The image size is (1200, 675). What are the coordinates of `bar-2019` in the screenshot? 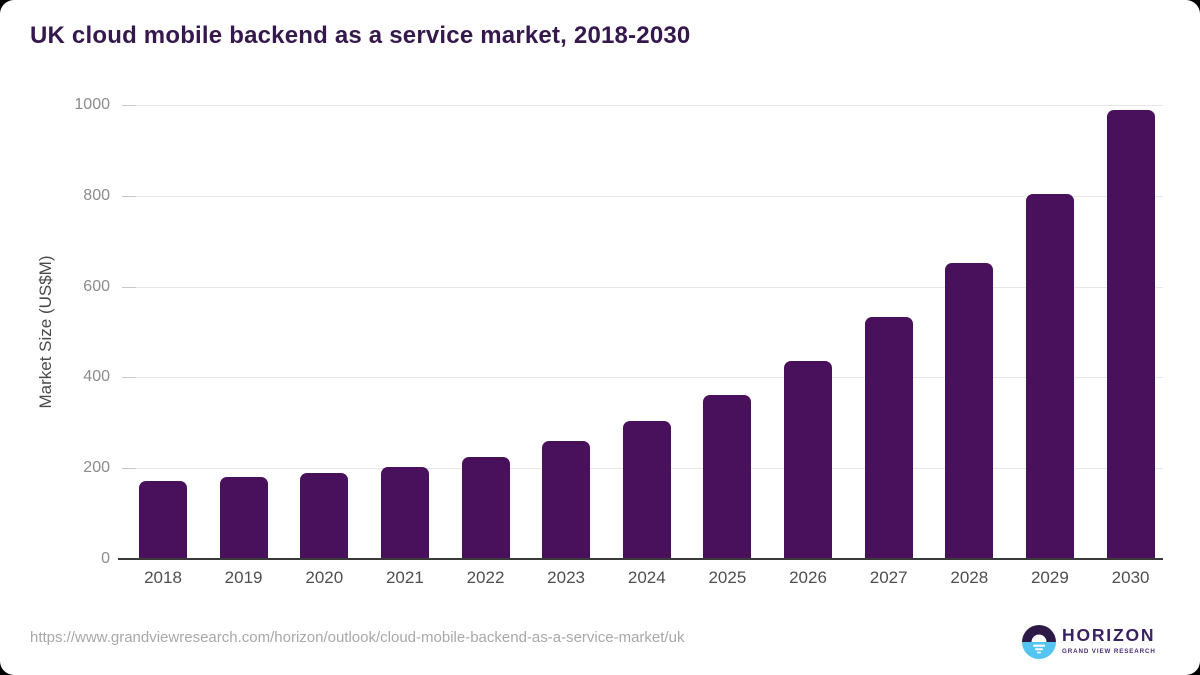 It's located at (243, 517).